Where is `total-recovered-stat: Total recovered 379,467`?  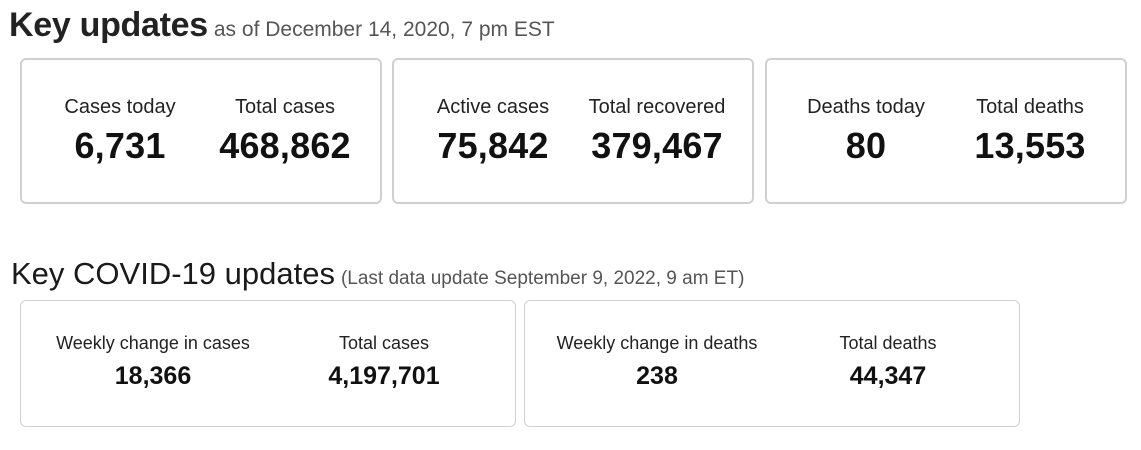
total-recovered-stat: Total recovered 379,467 is located at coordinates (657, 131).